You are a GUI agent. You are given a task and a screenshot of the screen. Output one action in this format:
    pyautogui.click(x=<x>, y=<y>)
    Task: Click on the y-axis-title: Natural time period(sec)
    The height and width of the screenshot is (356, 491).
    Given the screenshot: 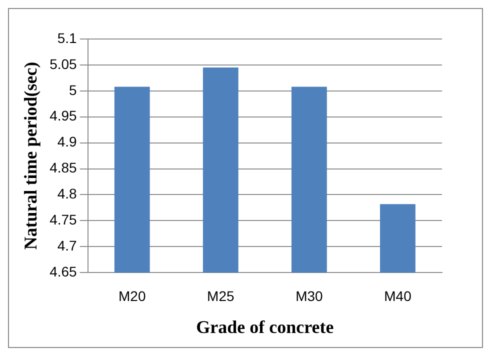 What is the action you would take?
    pyautogui.click(x=30, y=156)
    